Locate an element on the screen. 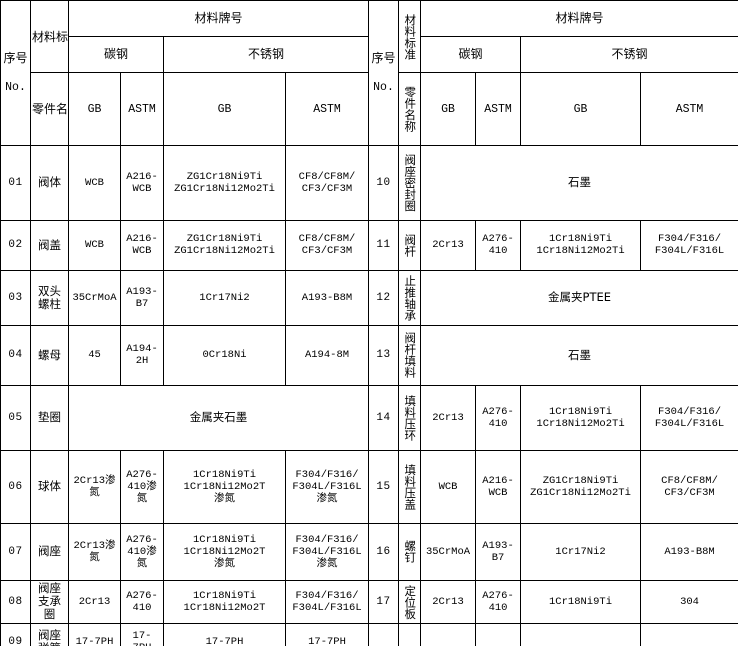 The width and height of the screenshot is (738, 646). header-row-2: 碳钢 不锈钢 碳钢 不锈钢 is located at coordinates (369, 55).